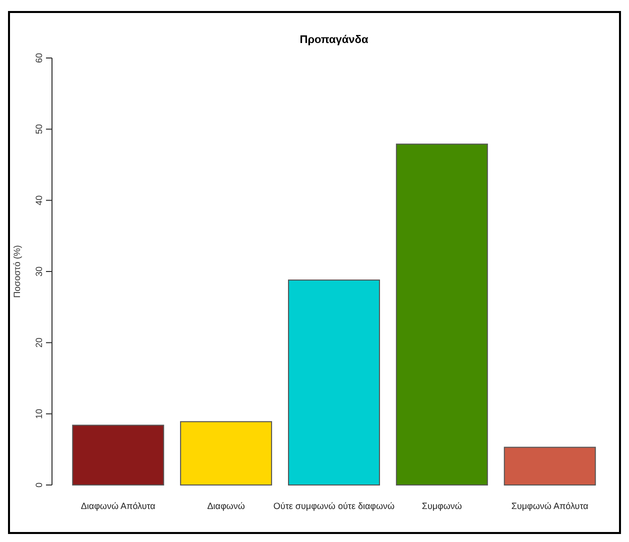  What do you see at coordinates (17, 271) in the screenshot?
I see `y-axis-title: Ποσοστό (%)` at bounding box center [17, 271].